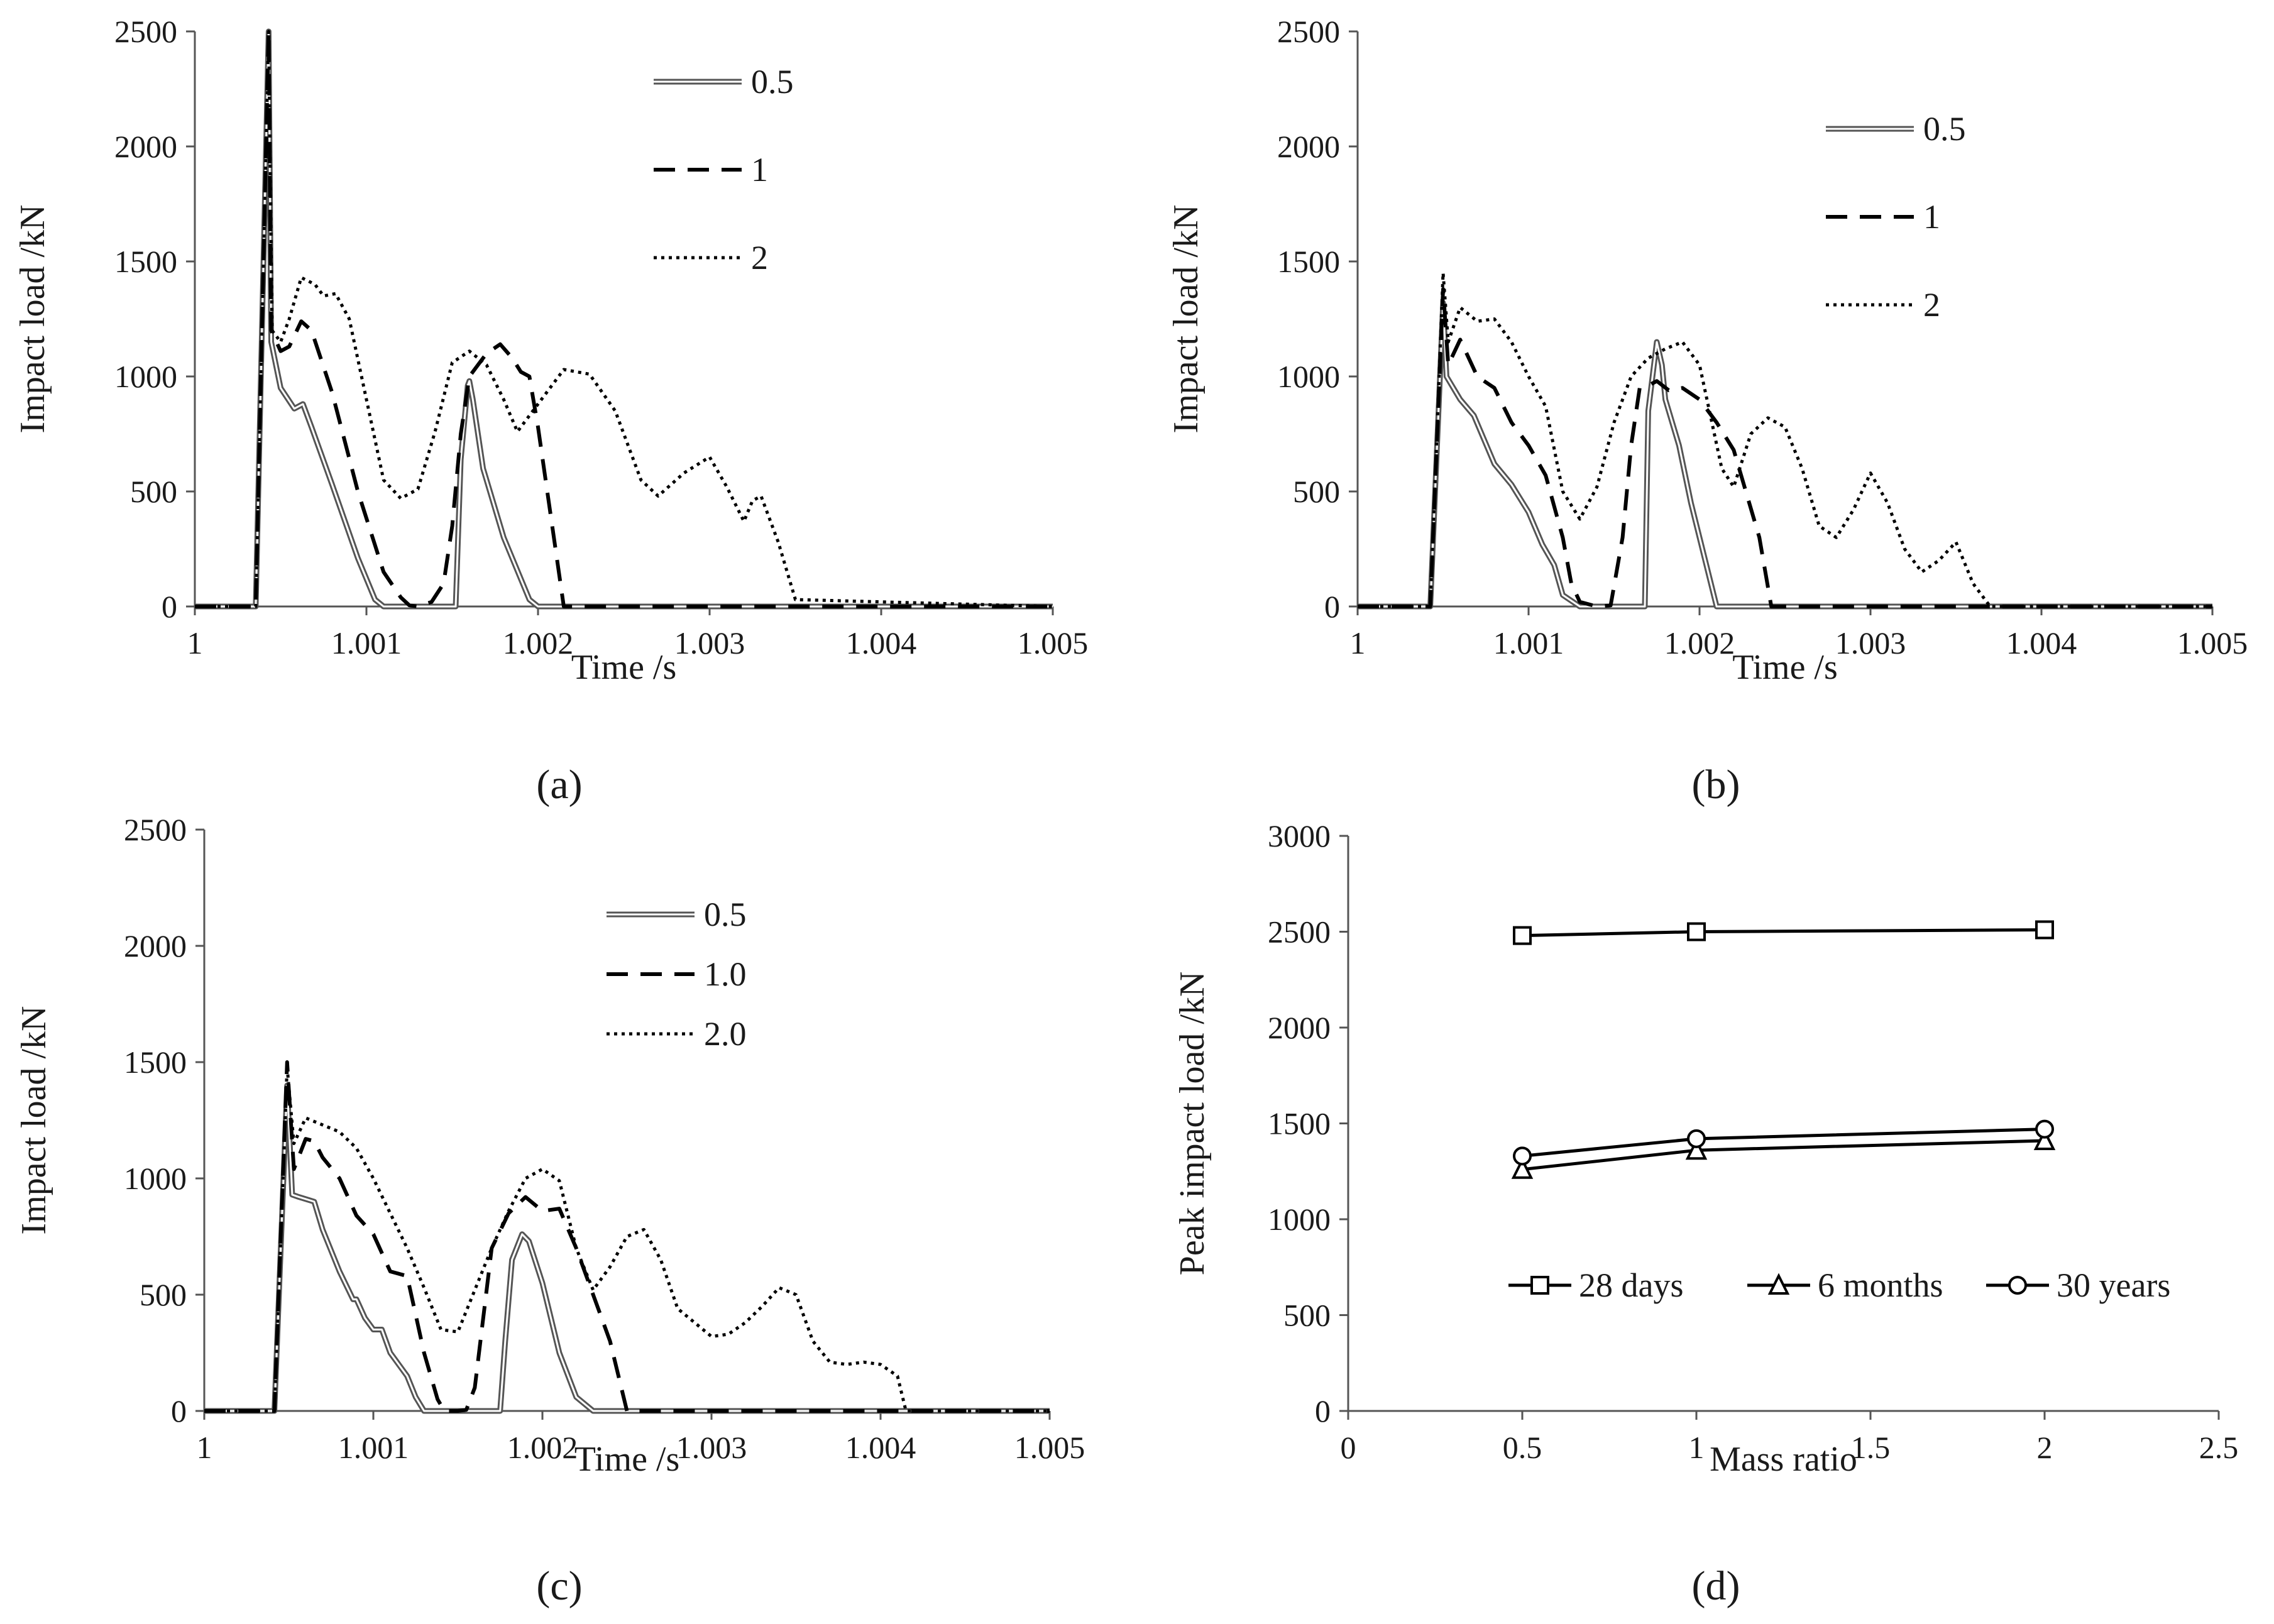 This screenshot has height=1624, width=2274. What do you see at coordinates (145, 261) in the screenshot?
I see `panel-a-y-tick-label: 1500` at bounding box center [145, 261].